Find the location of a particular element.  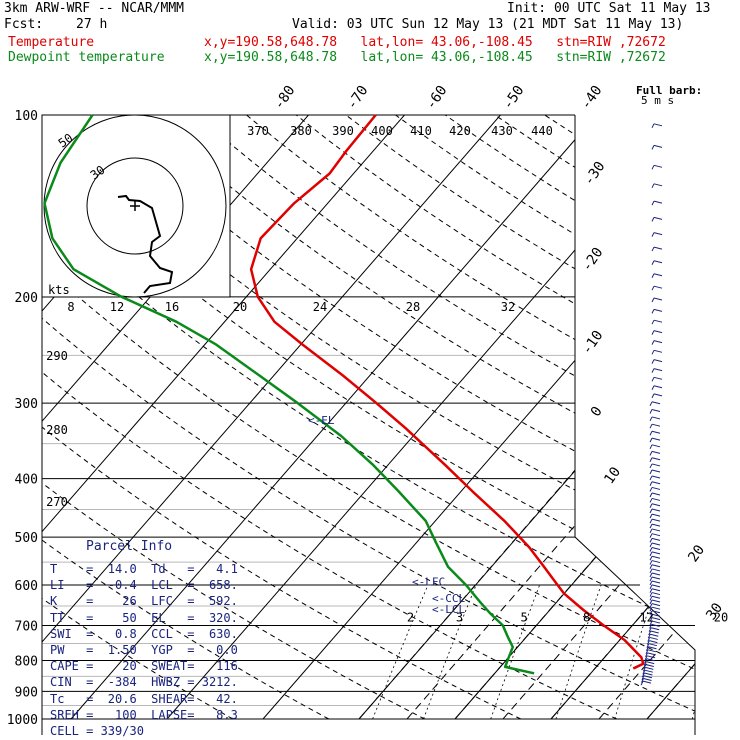

full-barb-label: Full barb: is located at coordinates (669, 90).